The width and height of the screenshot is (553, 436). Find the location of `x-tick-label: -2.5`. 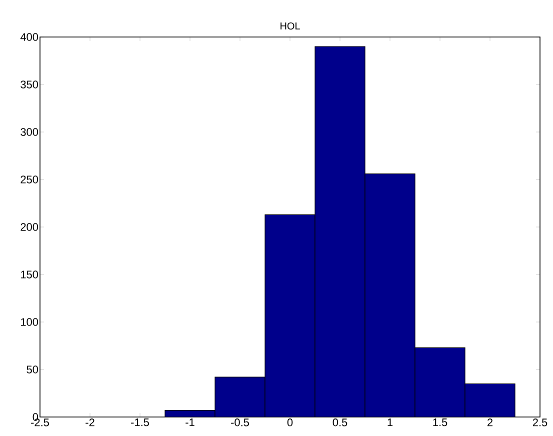

x-tick-label: -2.5 is located at coordinates (40, 422).